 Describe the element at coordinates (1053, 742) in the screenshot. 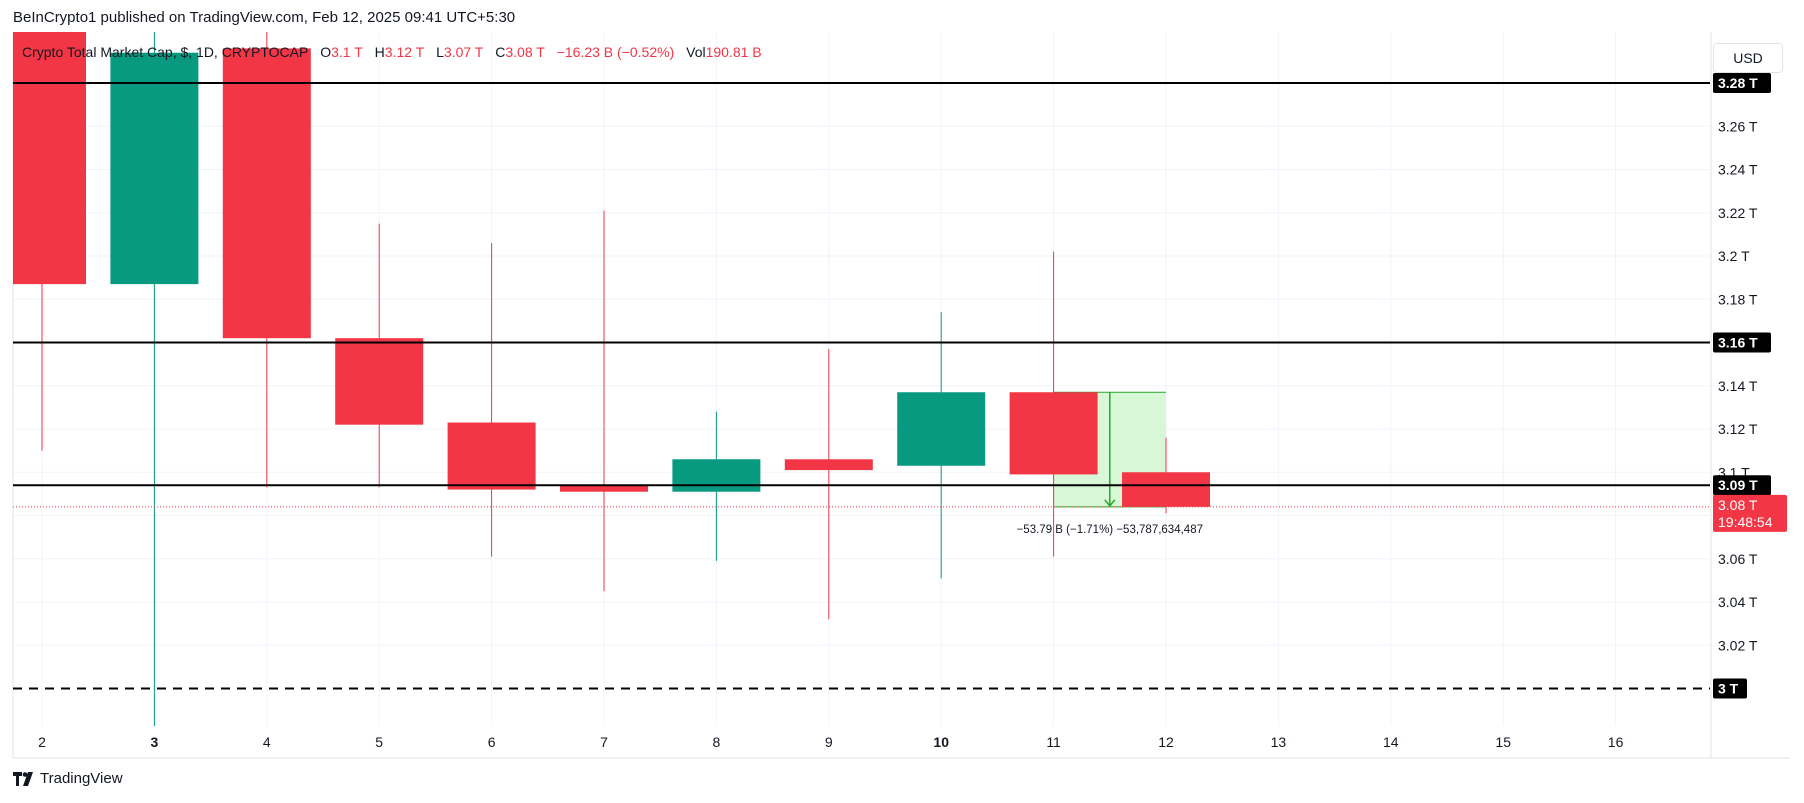

I see `x-axis-tick-label: 11` at that location.